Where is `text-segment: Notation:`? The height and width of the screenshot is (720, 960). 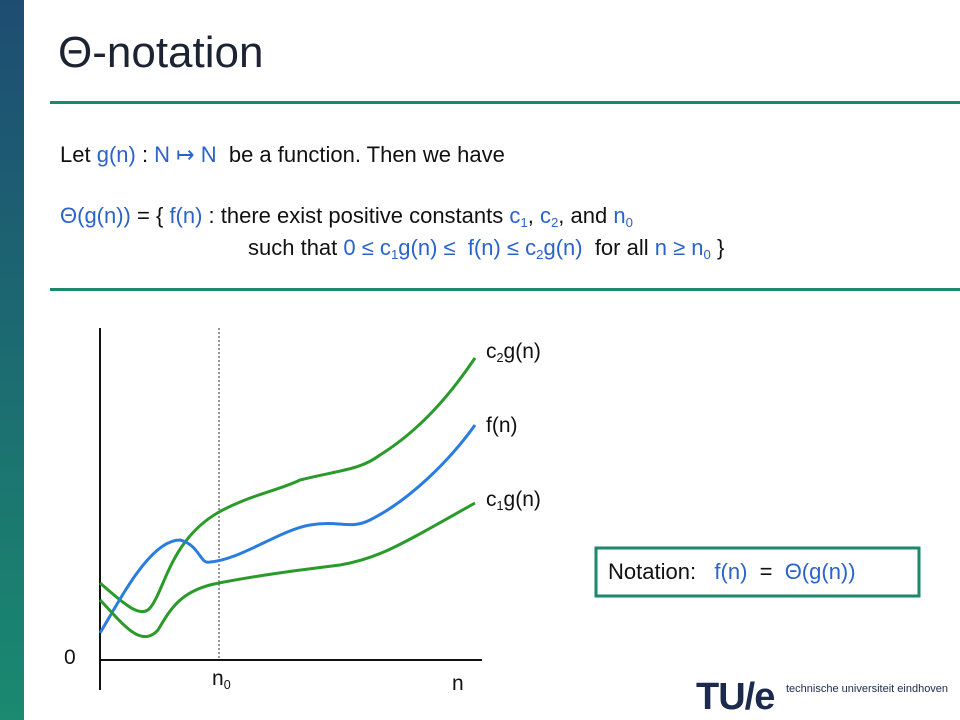 text-segment: Notation: is located at coordinates (661, 571).